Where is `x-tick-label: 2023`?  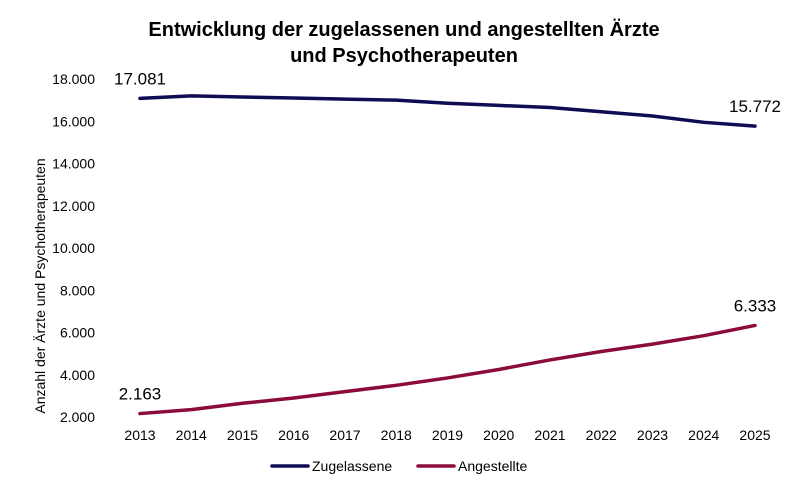 x-tick-label: 2023 is located at coordinates (652, 435).